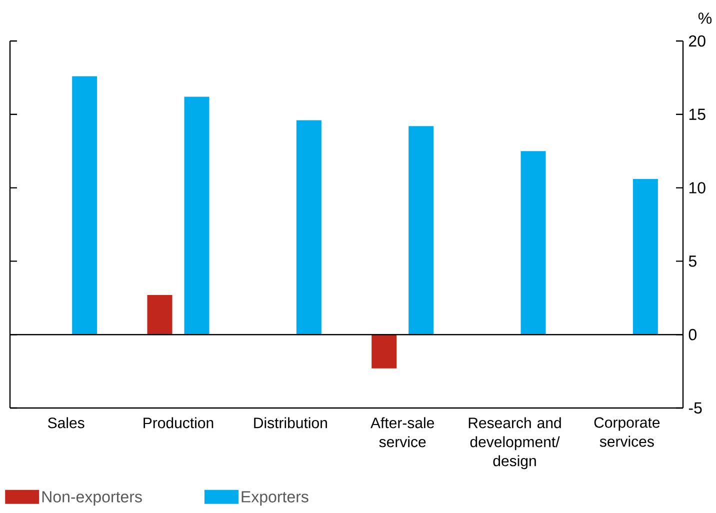 The width and height of the screenshot is (716, 513). What do you see at coordinates (402, 432) in the screenshot?
I see `x-tick-label: After-sale service` at bounding box center [402, 432].